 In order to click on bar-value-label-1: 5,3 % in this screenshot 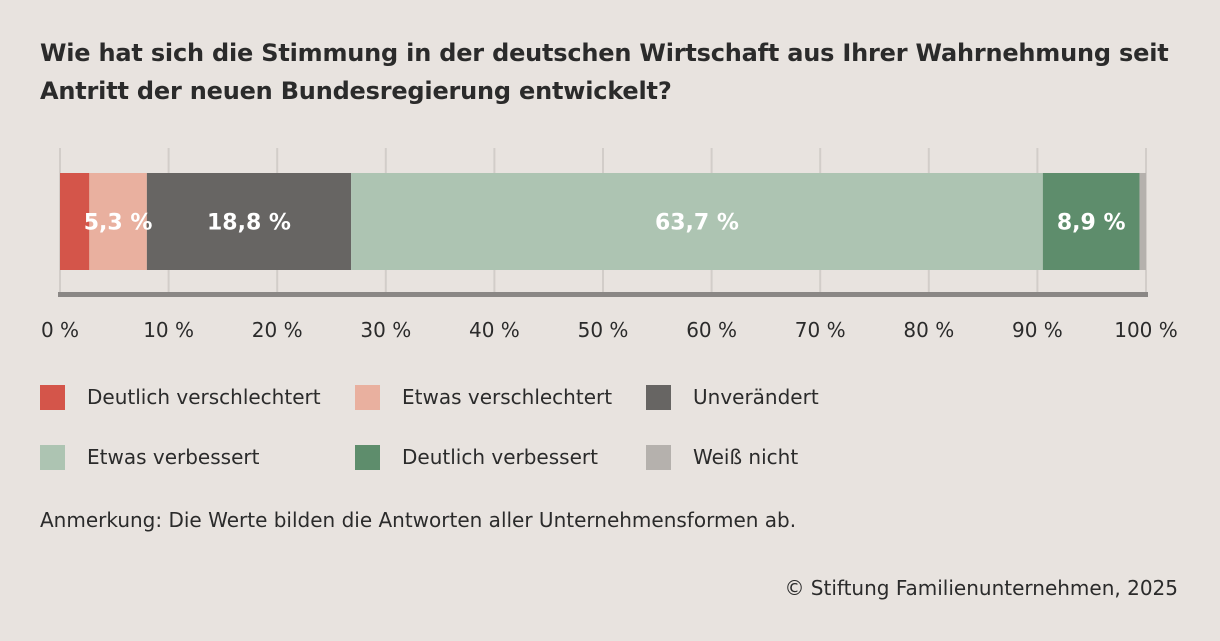, I will do `click(118, 223)`.